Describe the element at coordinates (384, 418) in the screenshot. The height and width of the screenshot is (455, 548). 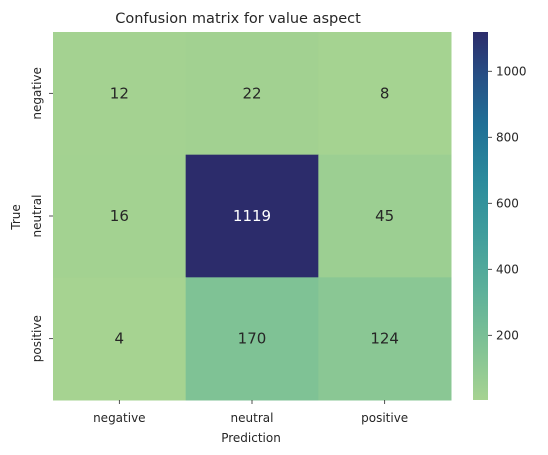
I see `x-tick-label: positive` at that location.